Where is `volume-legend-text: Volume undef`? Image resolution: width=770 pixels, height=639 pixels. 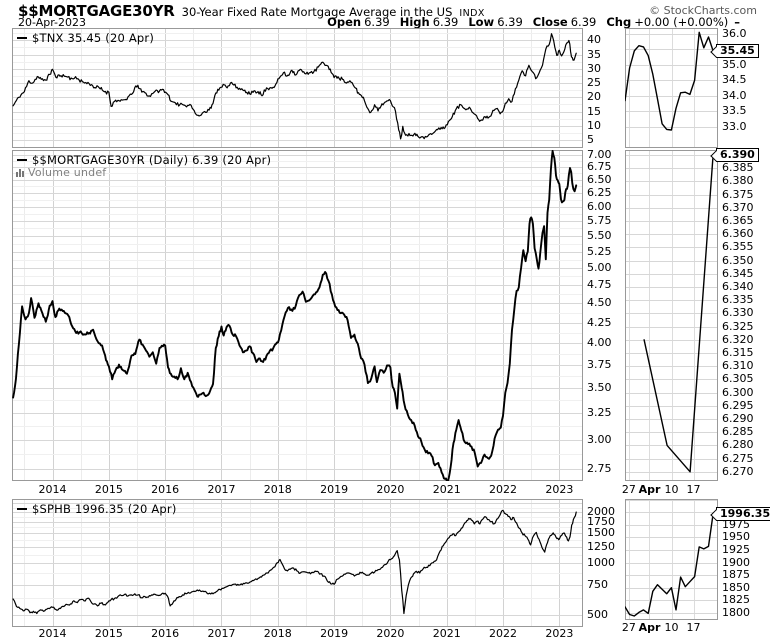 volume-legend-text: Volume undef is located at coordinates (67, 172).